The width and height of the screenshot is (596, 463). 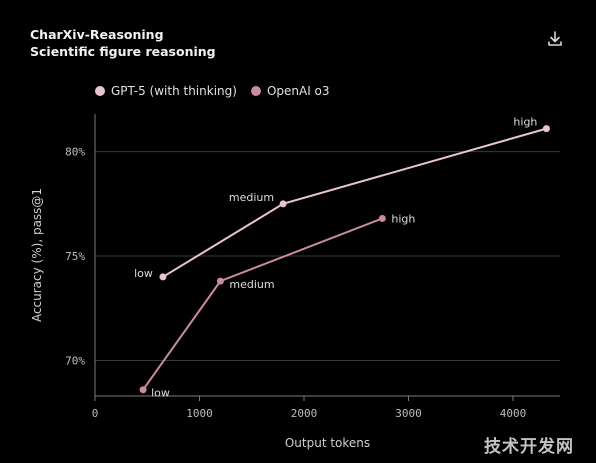 I want to click on data-label-s1-2: high, so click(x=403, y=218).